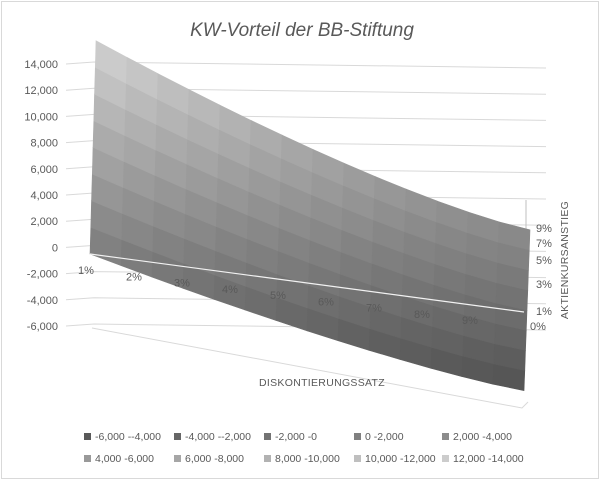  What do you see at coordinates (422, 315) in the screenshot?
I see `x-tick-label: 8%` at bounding box center [422, 315].